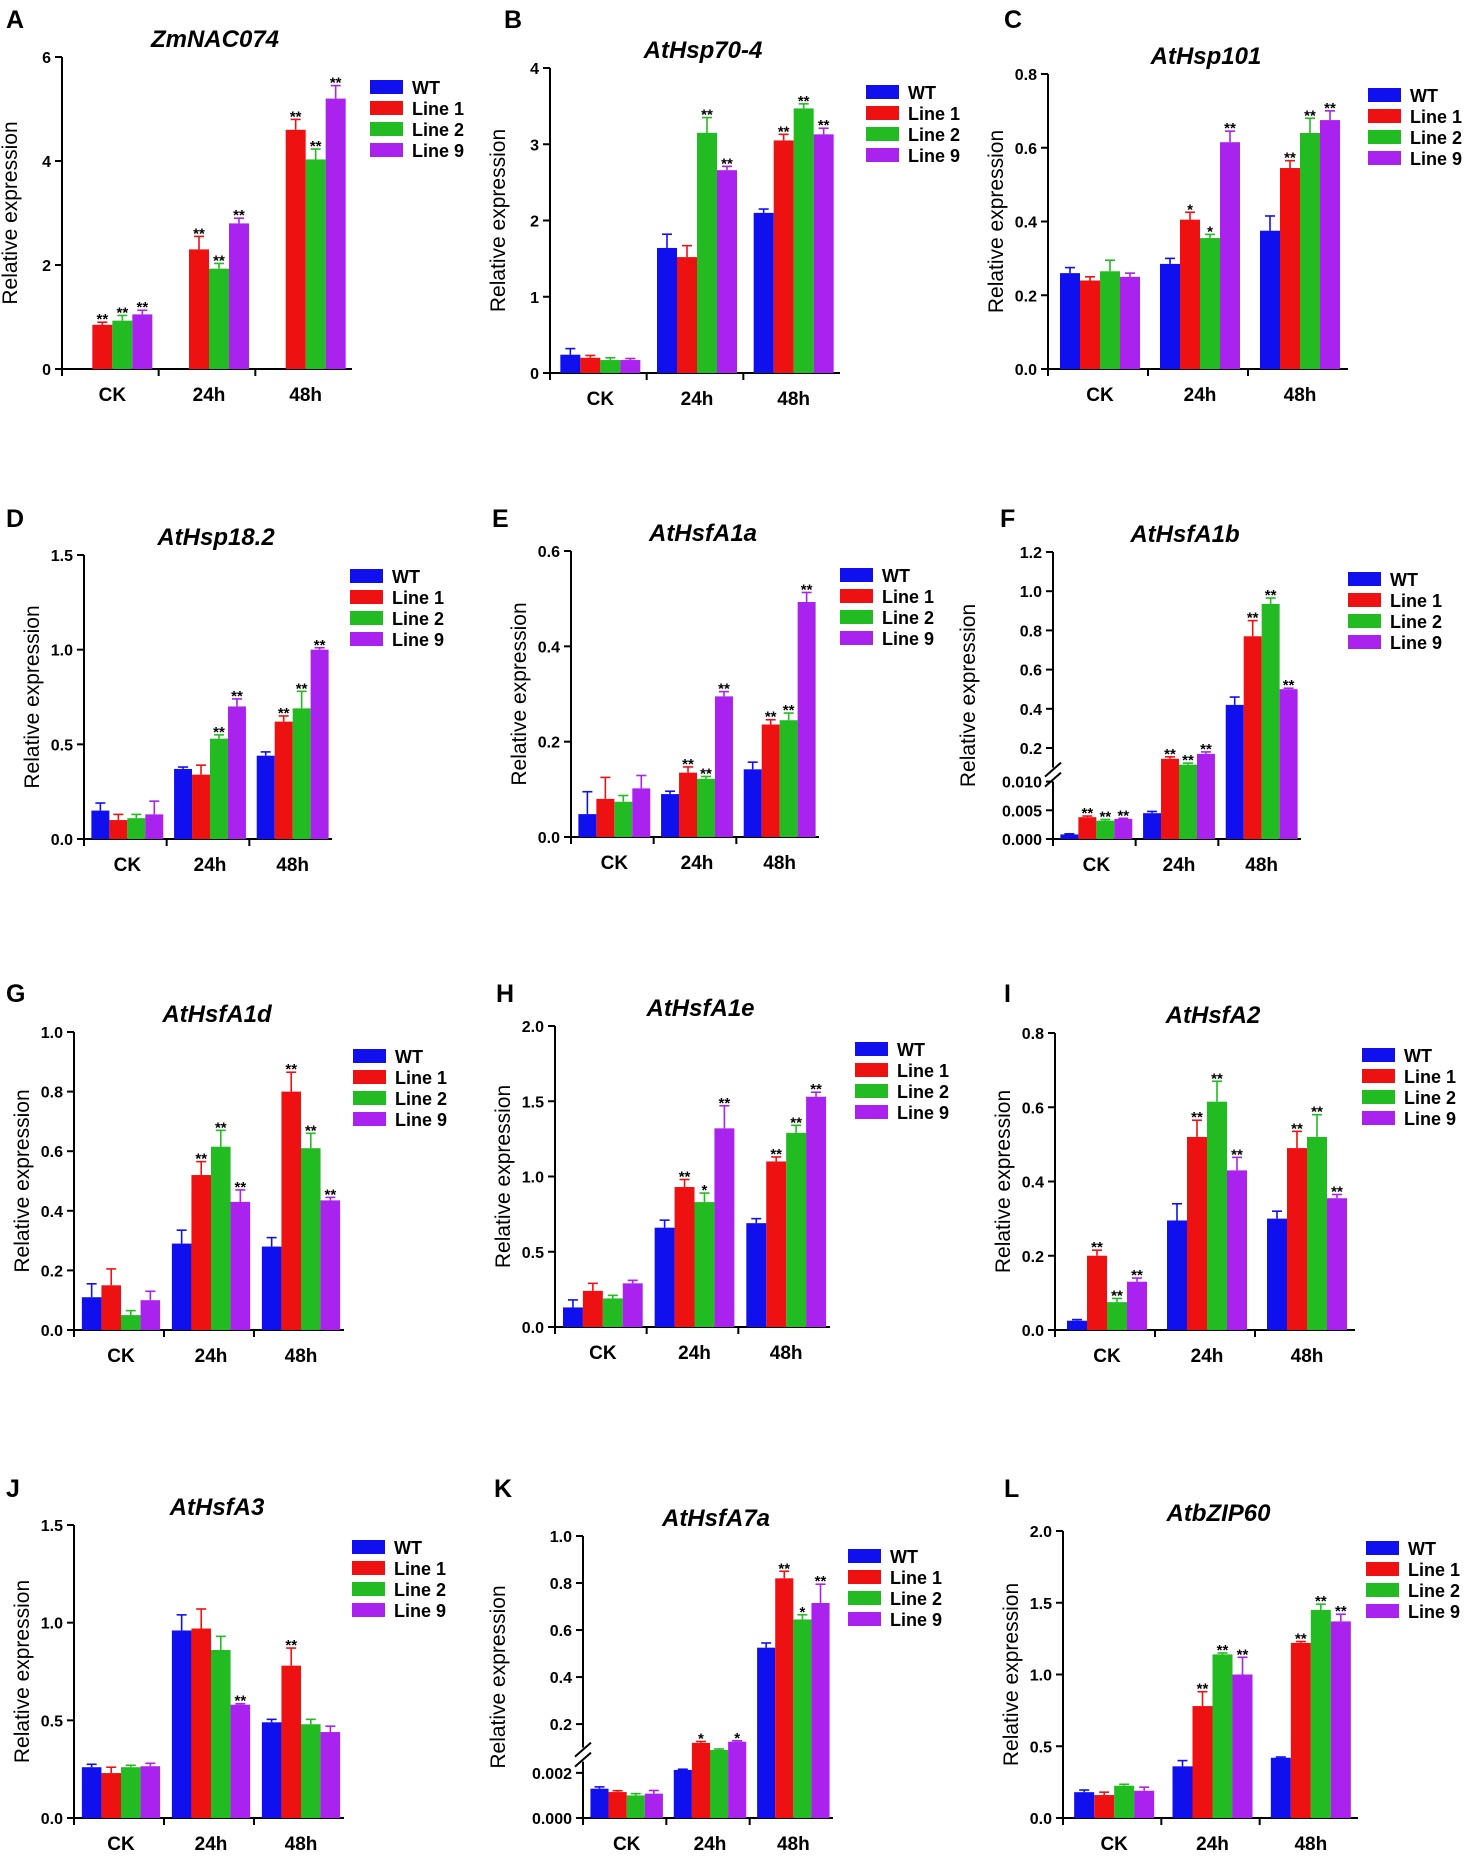  Describe the element at coordinates (1184, 534) in the screenshot. I see `chart-title: AtHsfA1b` at that location.